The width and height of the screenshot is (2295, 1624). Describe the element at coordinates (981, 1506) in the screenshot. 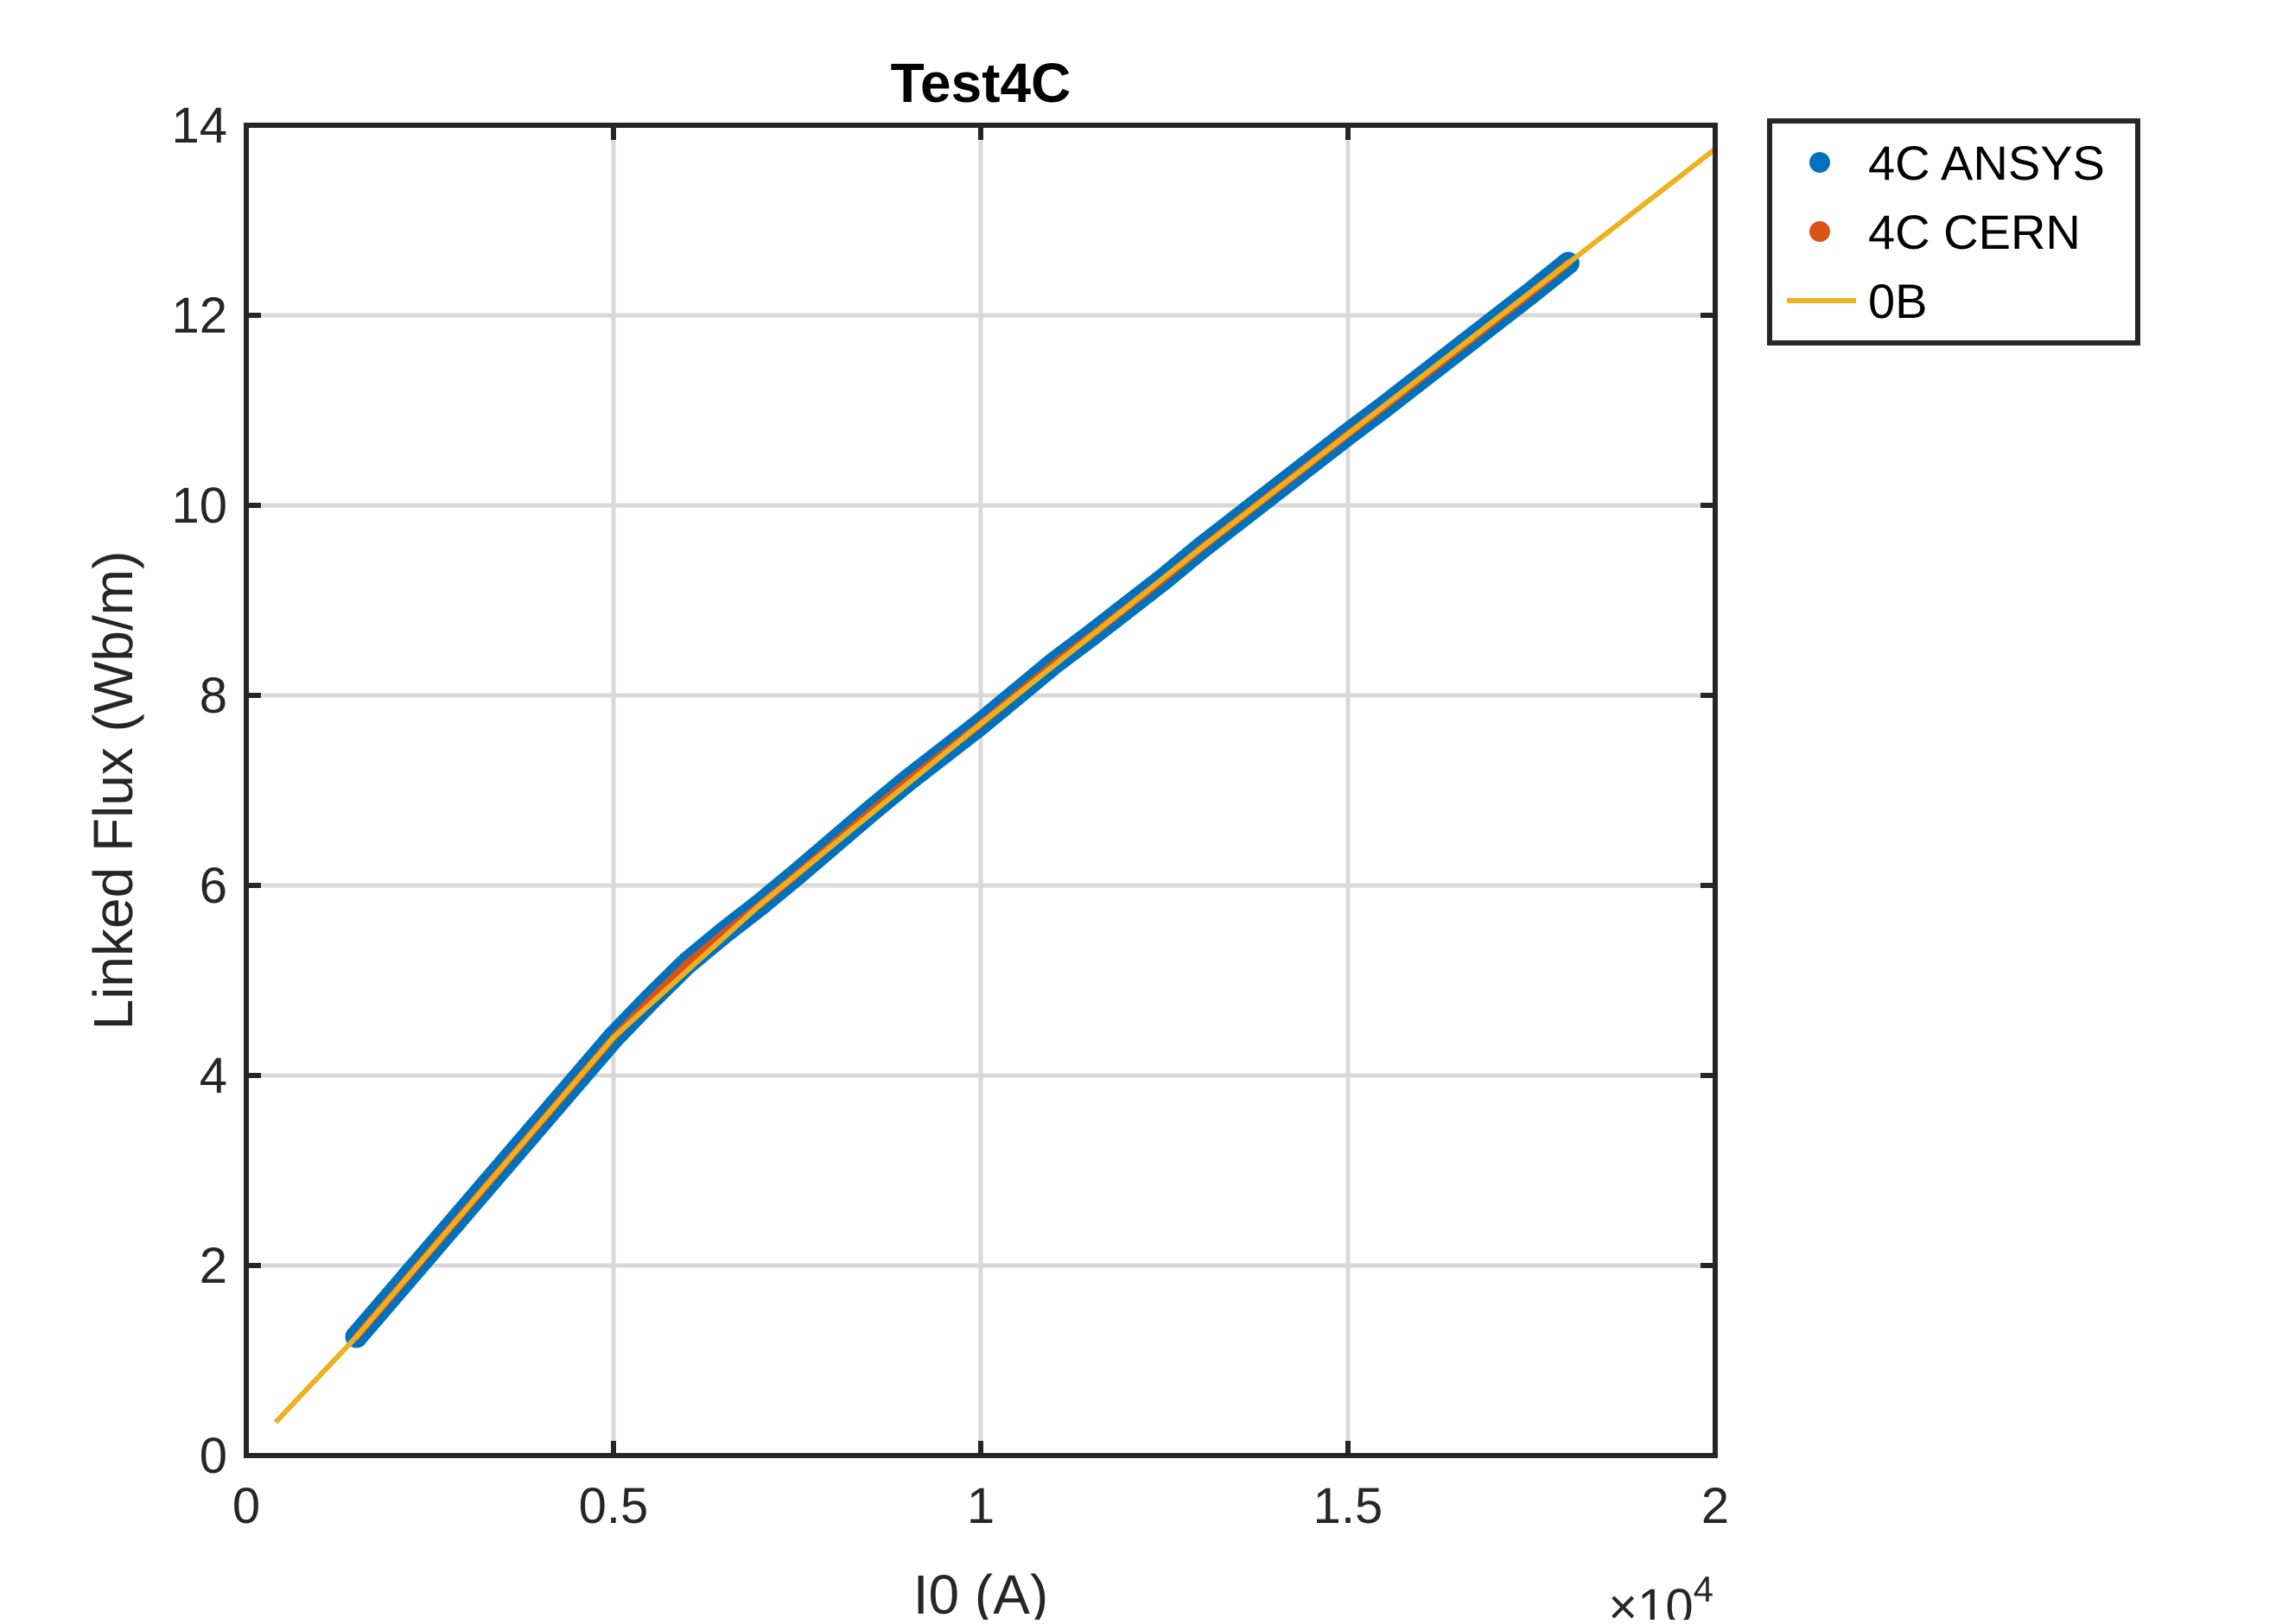

I see `x-tick-label: 1` at that location.